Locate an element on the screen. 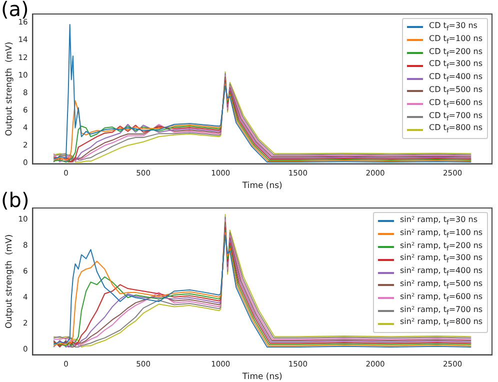  legend-label: sin² ramp, t$_{f}$=600 ns is located at coordinates (441, 298).